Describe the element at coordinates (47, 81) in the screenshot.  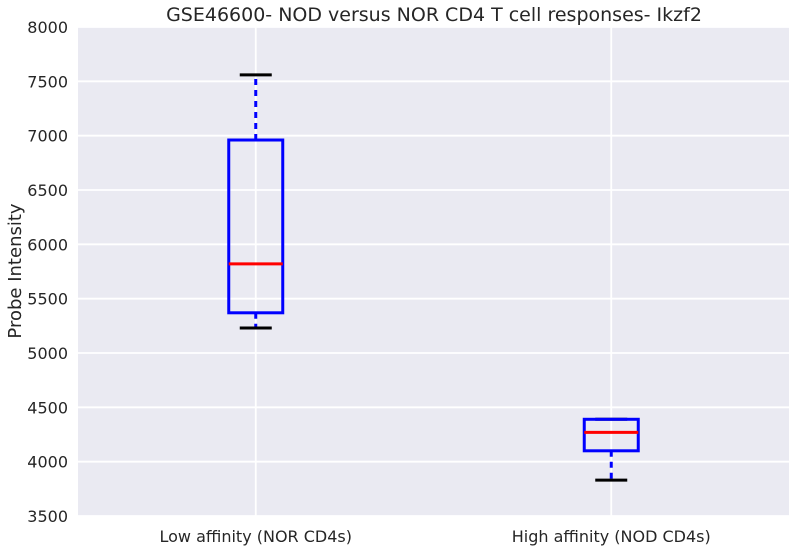
I see `y-tick-label: 7500` at that location.